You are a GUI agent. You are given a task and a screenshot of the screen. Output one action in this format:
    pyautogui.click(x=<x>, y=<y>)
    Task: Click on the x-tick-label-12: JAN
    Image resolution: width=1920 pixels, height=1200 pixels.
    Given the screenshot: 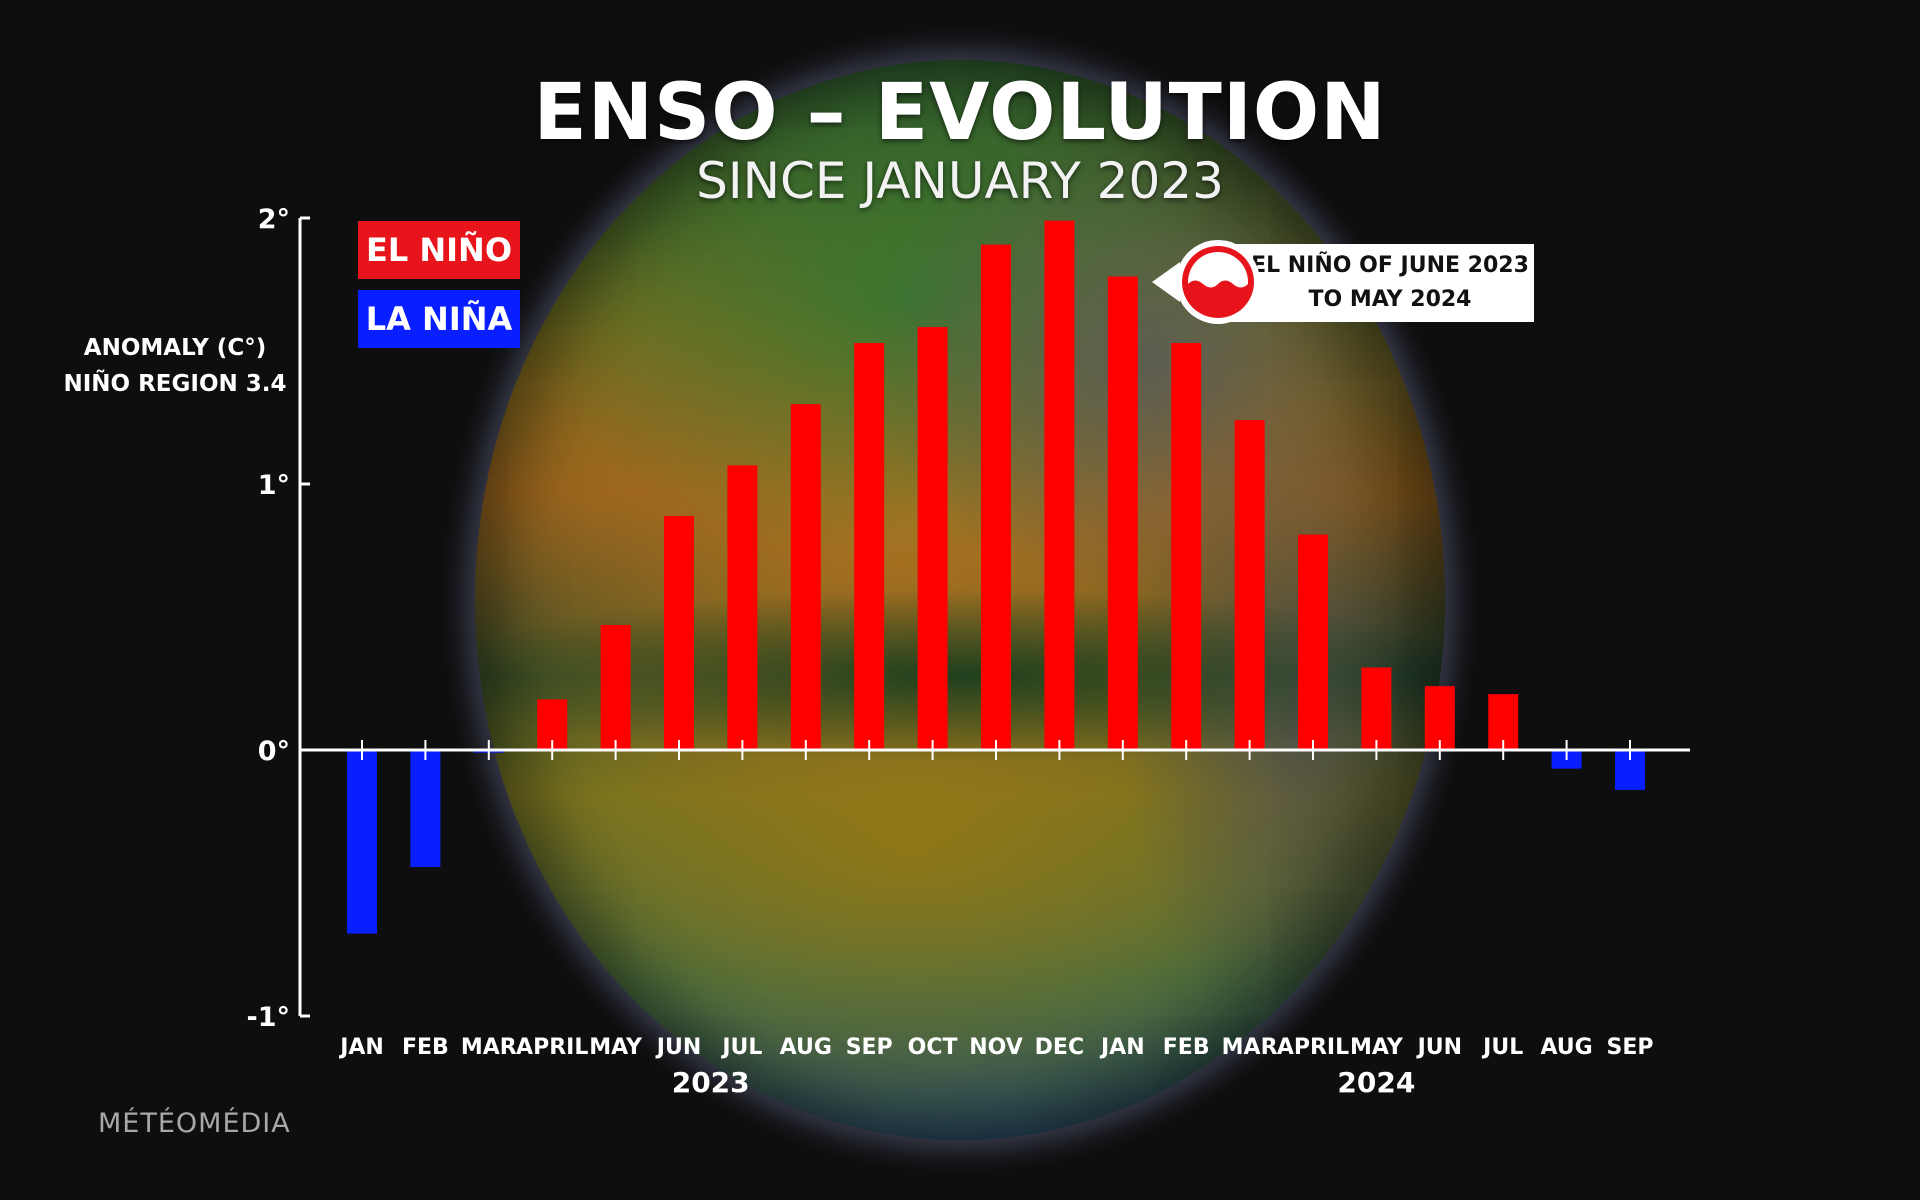 What is the action you would take?
    pyautogui.click(x=1122, y=1047)
    